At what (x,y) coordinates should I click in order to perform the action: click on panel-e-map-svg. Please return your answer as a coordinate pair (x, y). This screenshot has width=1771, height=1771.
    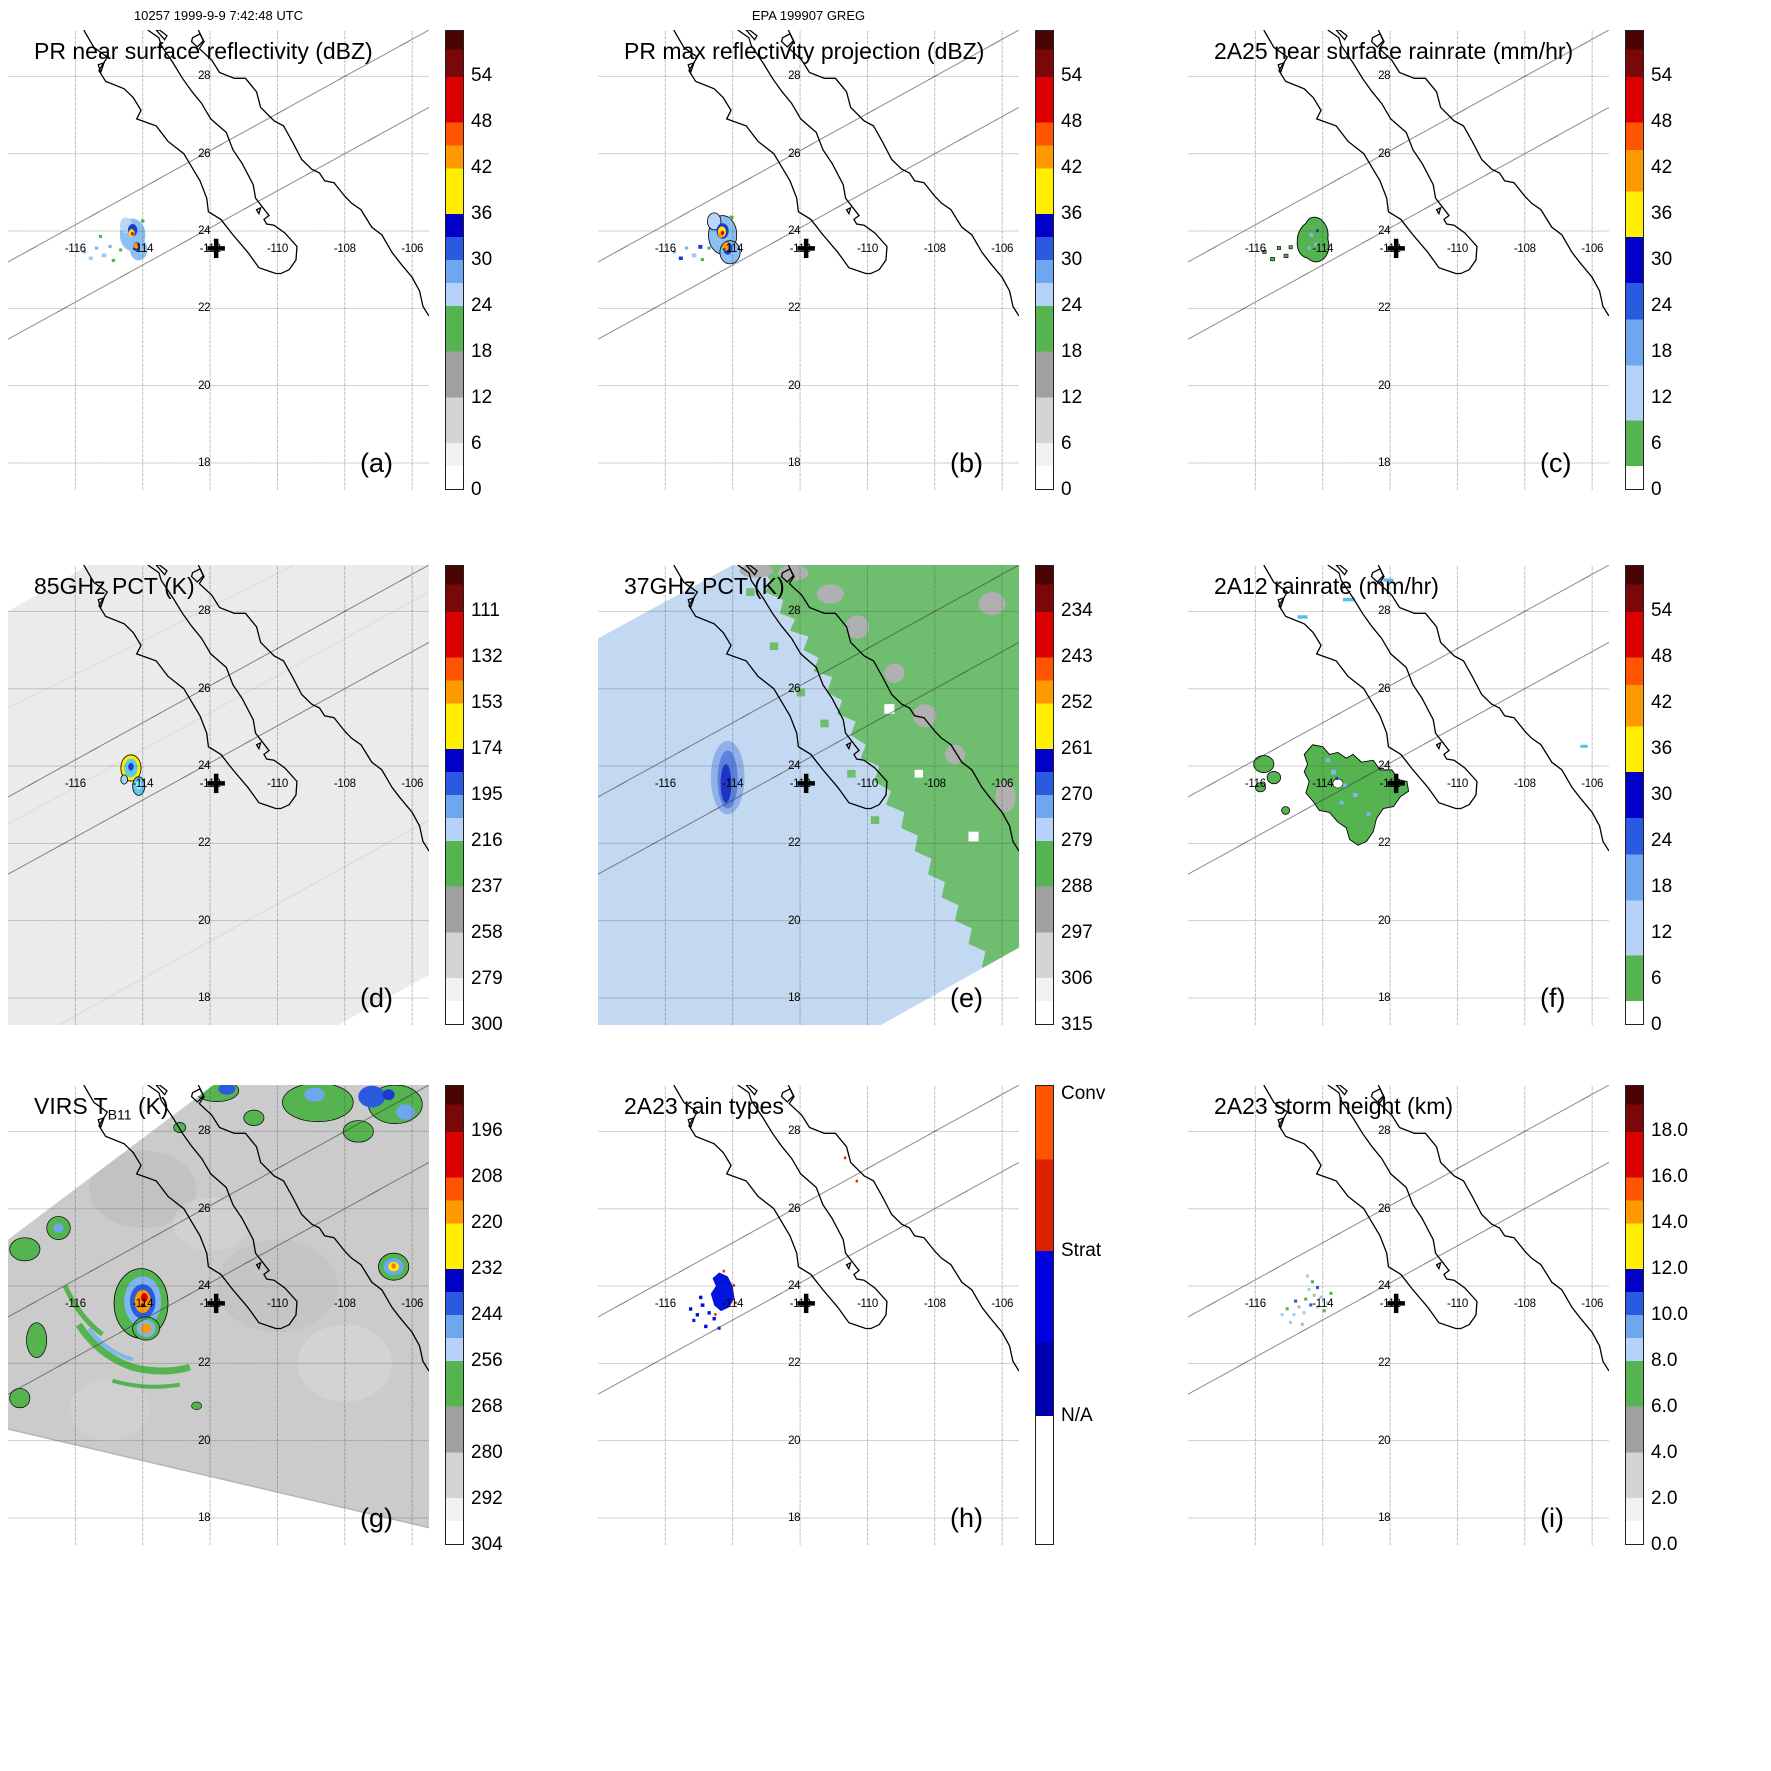
    Looking at the image, I should click on (808, 795).